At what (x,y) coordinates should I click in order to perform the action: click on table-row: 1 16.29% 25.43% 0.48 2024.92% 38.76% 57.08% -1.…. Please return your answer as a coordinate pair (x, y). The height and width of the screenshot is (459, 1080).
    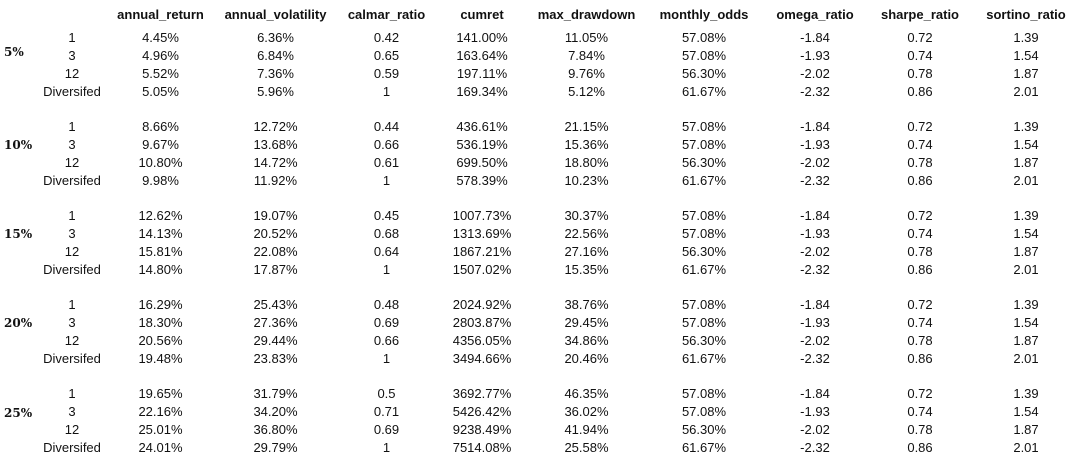
    Looking at the image, I should click on (540, 305).